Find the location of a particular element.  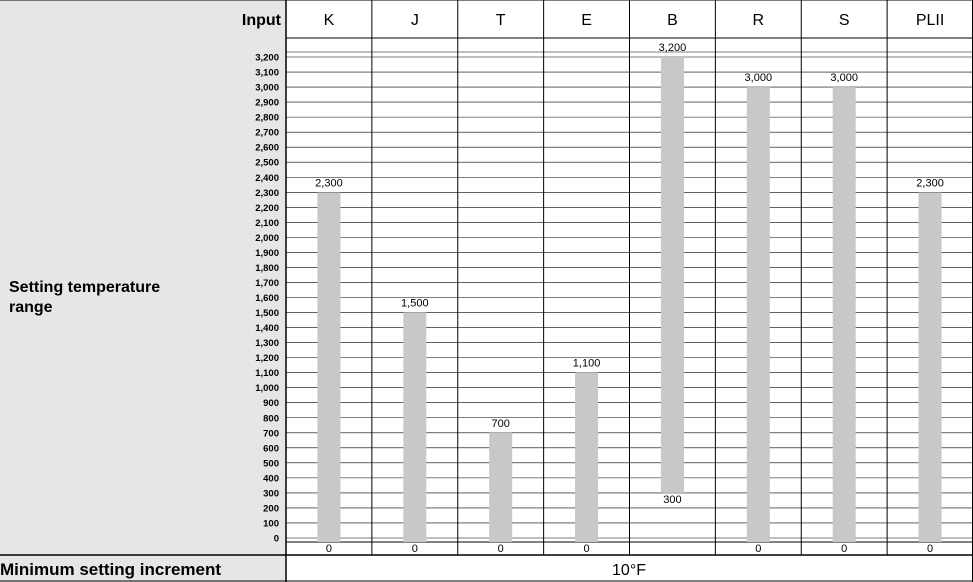

range-bar-j is located at coordinates (415, 427).